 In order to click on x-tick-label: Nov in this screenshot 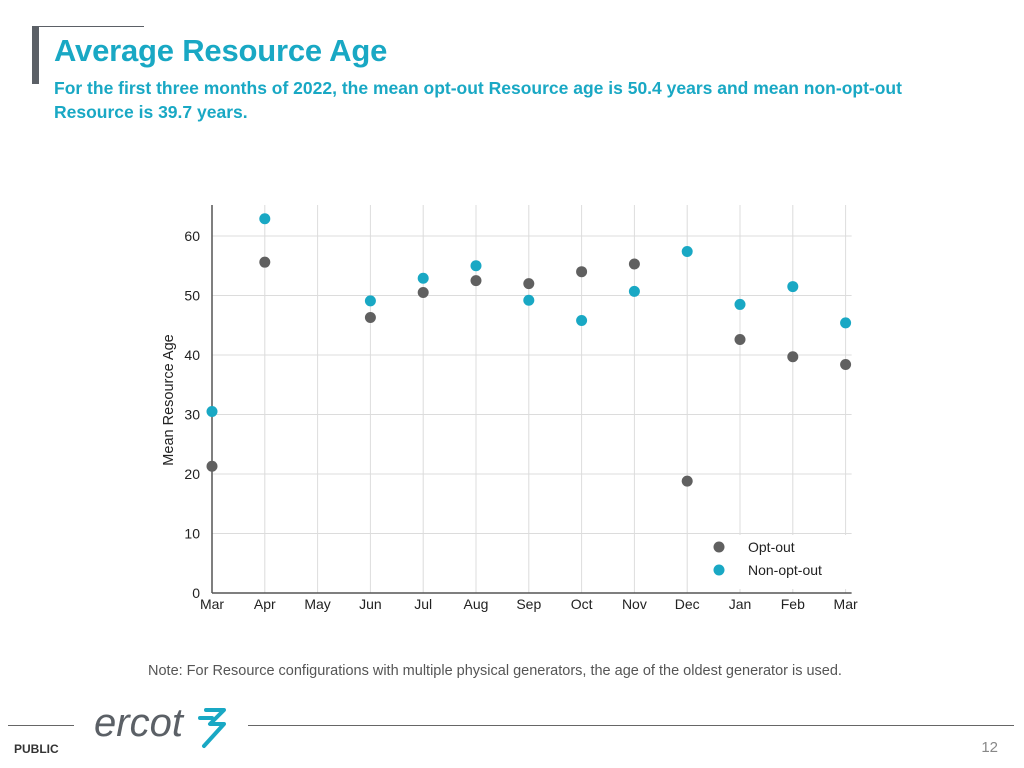, I will do `click(634, 604)`.